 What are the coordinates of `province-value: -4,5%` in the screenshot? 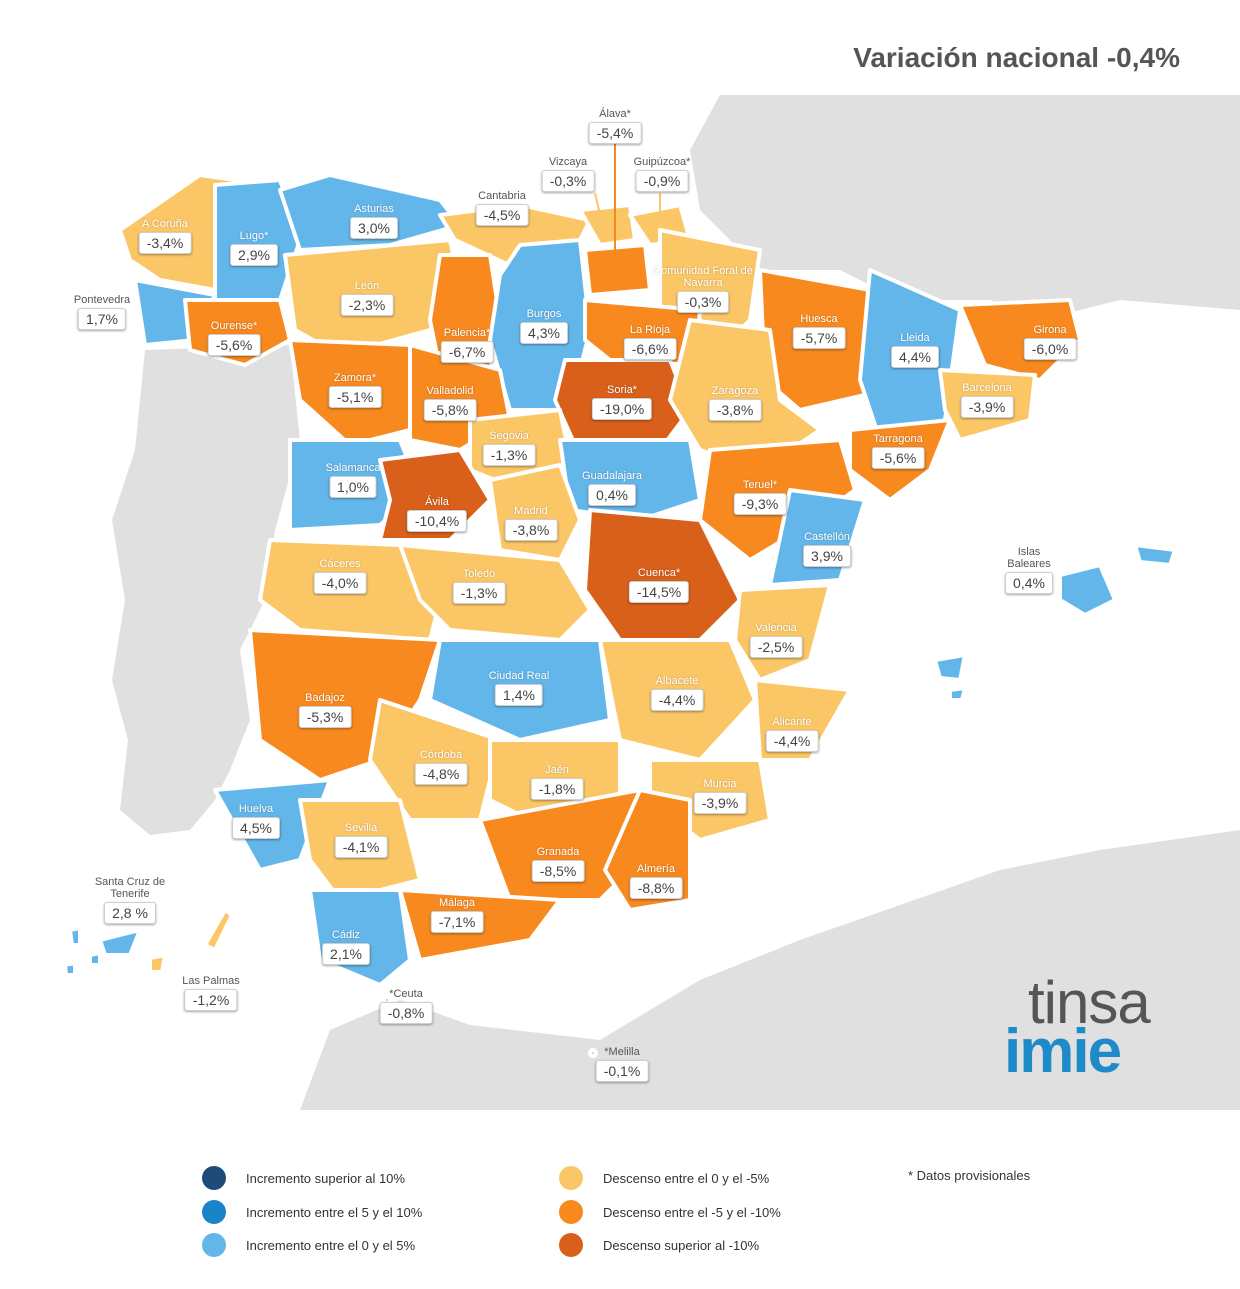 It's located at (502, 215).